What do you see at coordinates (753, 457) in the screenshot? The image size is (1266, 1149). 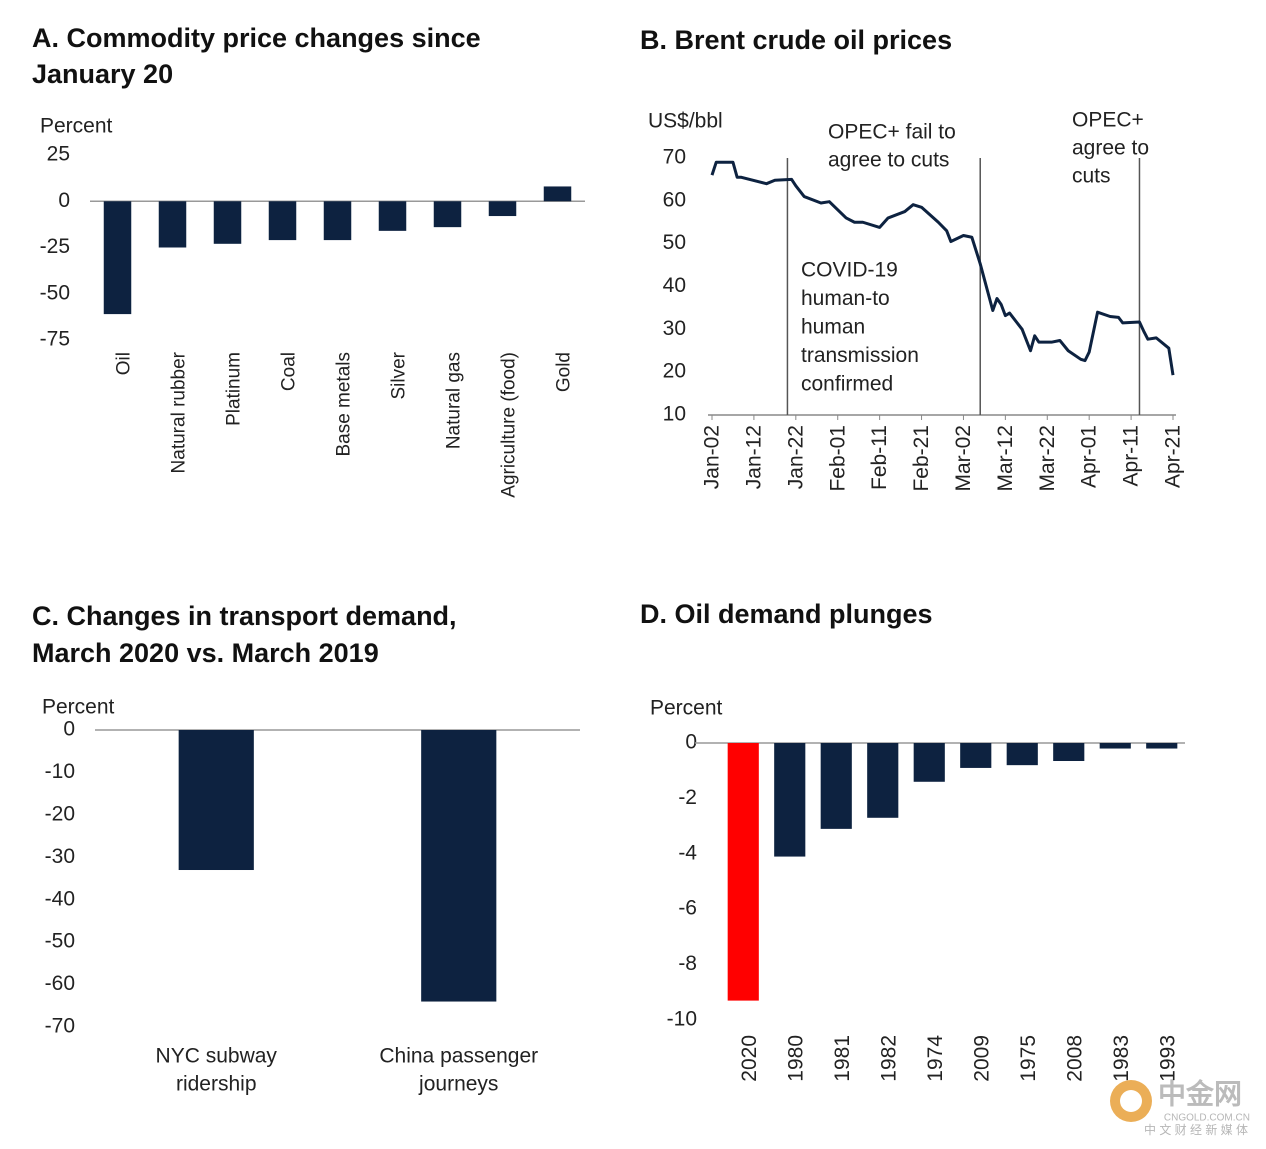 I see `x-tick-label: Jan-12` at bounding box center [753, 457].